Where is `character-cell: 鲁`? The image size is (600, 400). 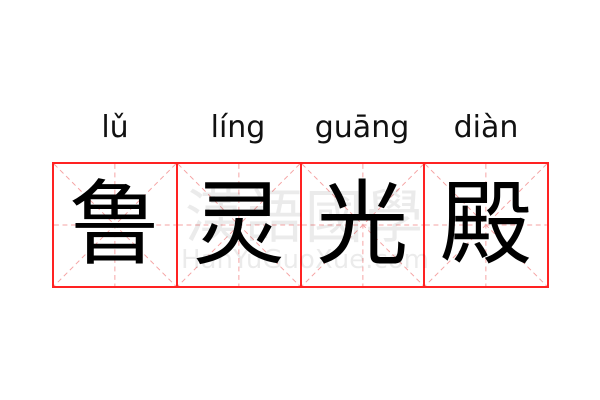 character-cell: 鲁 is located at coordinates (116, 225).